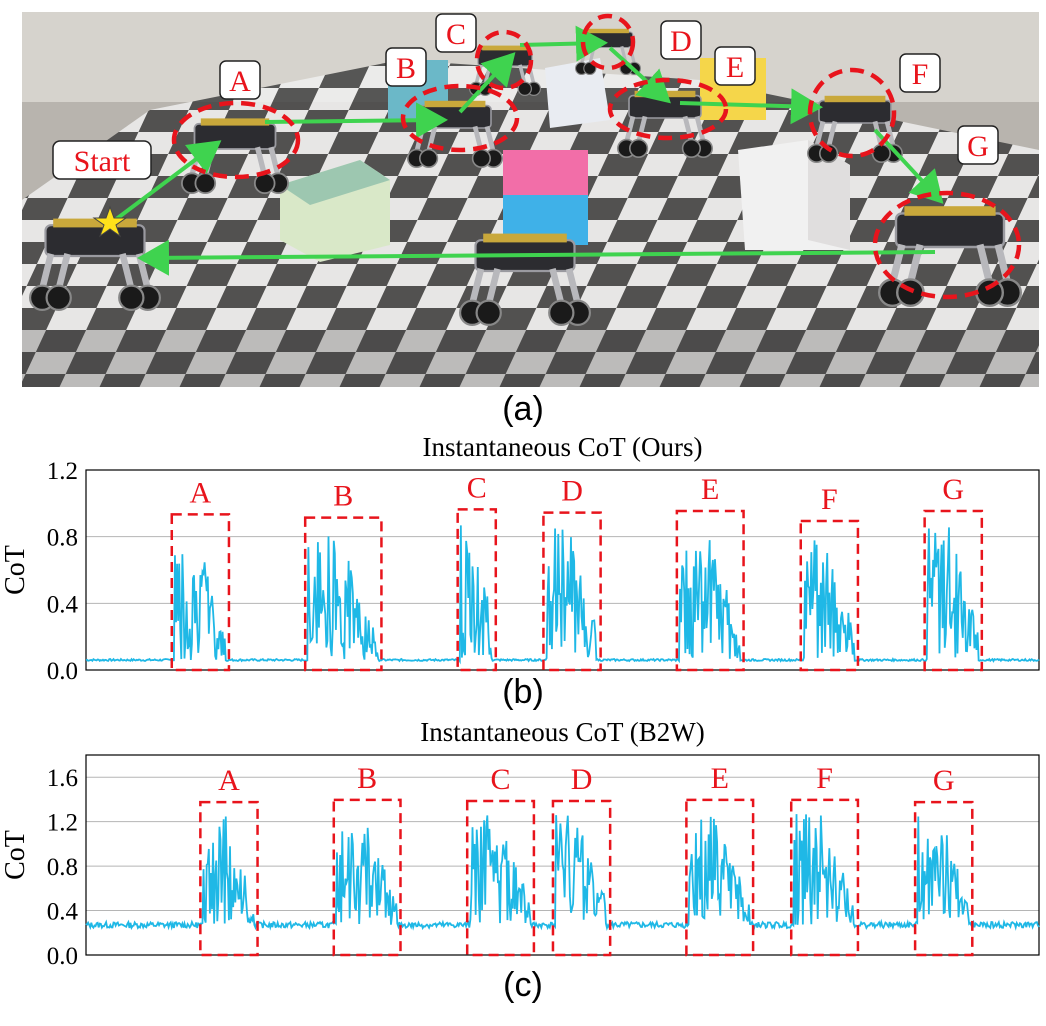  What do you see at coordinates (62, 778) in the screenshot?
I see `y-tick-label: 1.6` at bounding box center [62, 778].